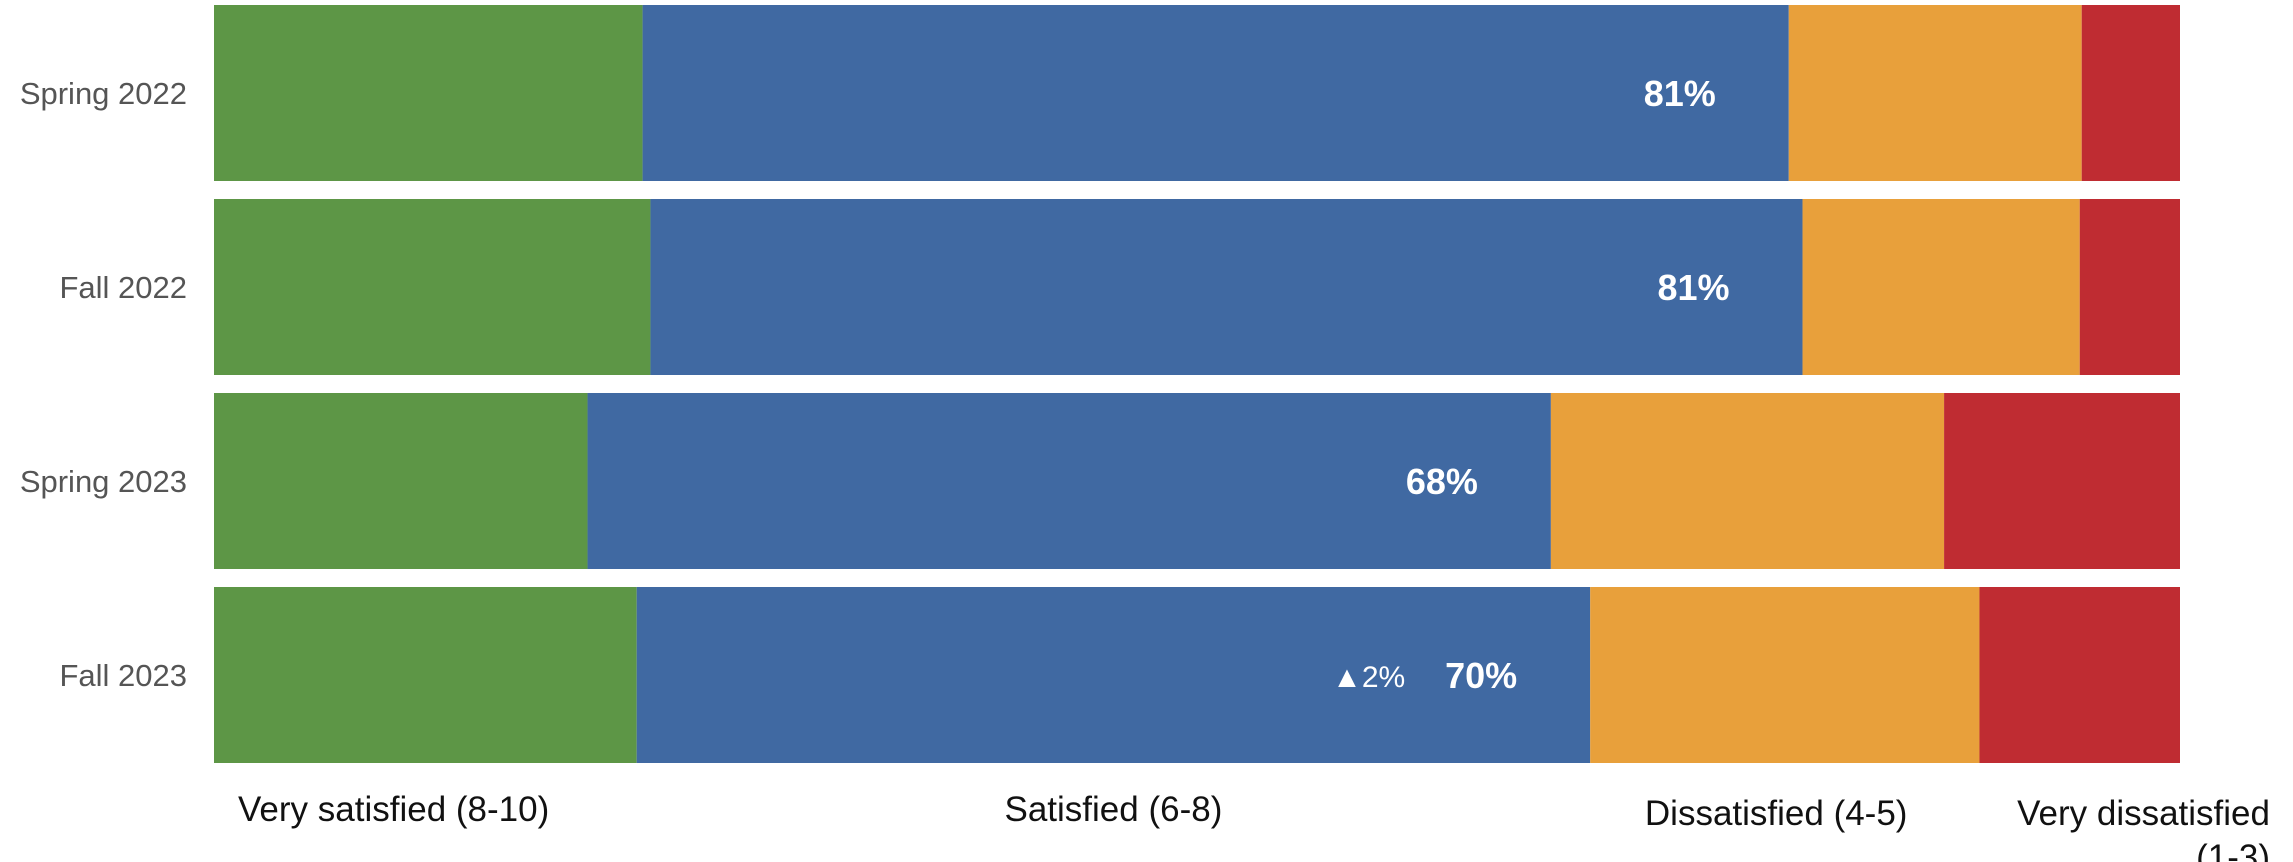 This screenshot has width=2293, height=862. I want to click on row-label-fall-2022: Fall 2022, so click(123, 287).